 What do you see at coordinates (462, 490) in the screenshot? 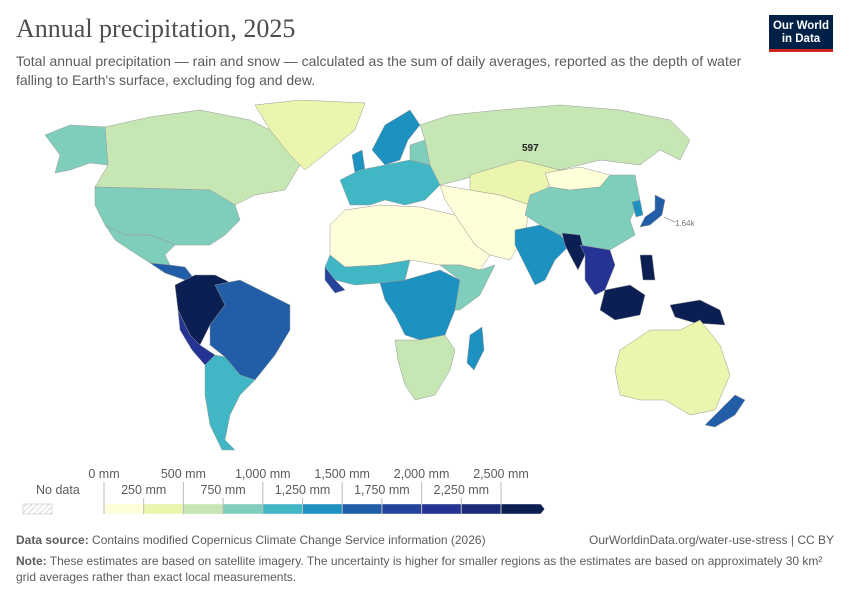
I see `legend-tick-label: 2,250 mm` at bounding box center [462, 490].